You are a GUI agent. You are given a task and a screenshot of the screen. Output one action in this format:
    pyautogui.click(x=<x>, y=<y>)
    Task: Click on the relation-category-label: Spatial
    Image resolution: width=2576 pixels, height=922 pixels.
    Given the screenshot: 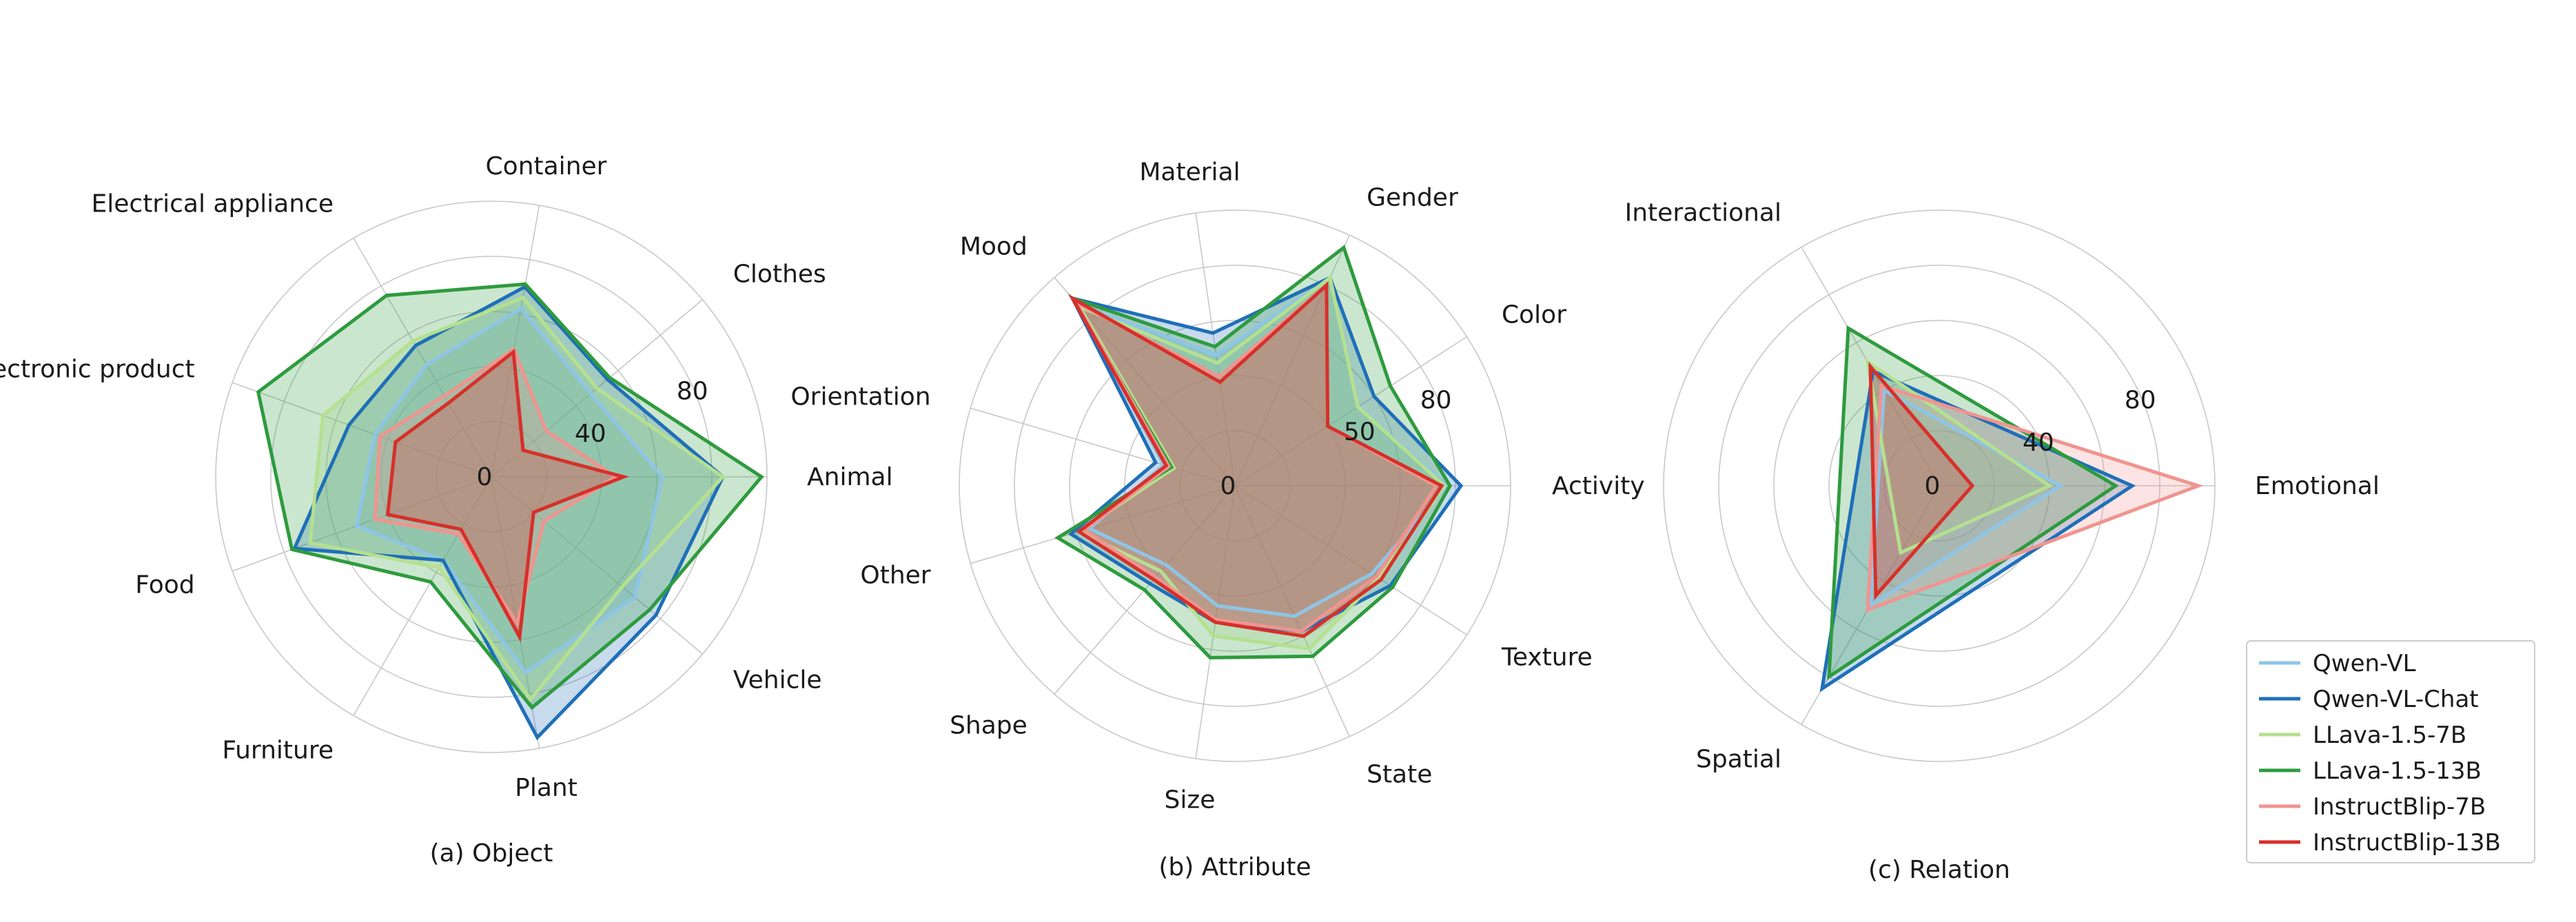 What is the action you would take?
    pyautogui.click(x=1738, y=760)
    